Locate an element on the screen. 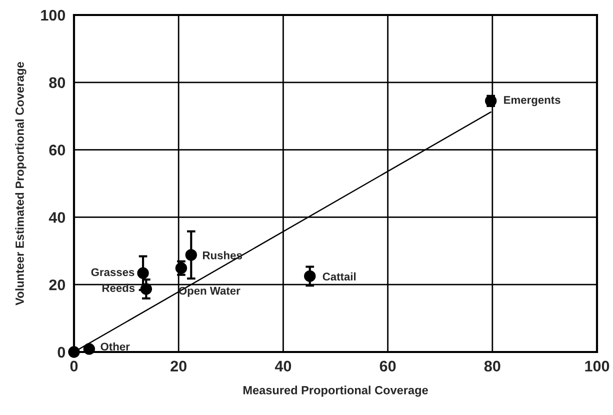  y-tick-label: 80 is located at coordinates (57, 82).